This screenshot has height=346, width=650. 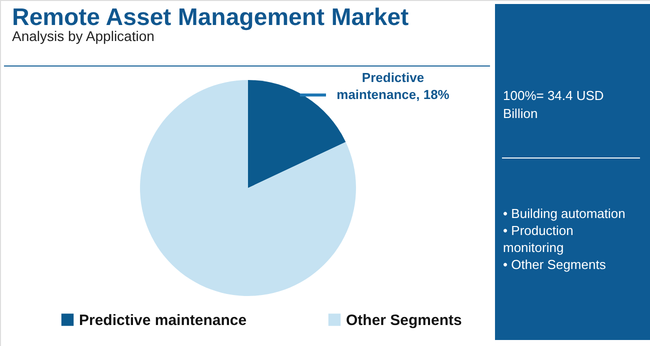 What do you see at coordinates (163, 320) in the screenshot?
I see `legend-label: Predictive maintenance` at bounding box center [163, 320].